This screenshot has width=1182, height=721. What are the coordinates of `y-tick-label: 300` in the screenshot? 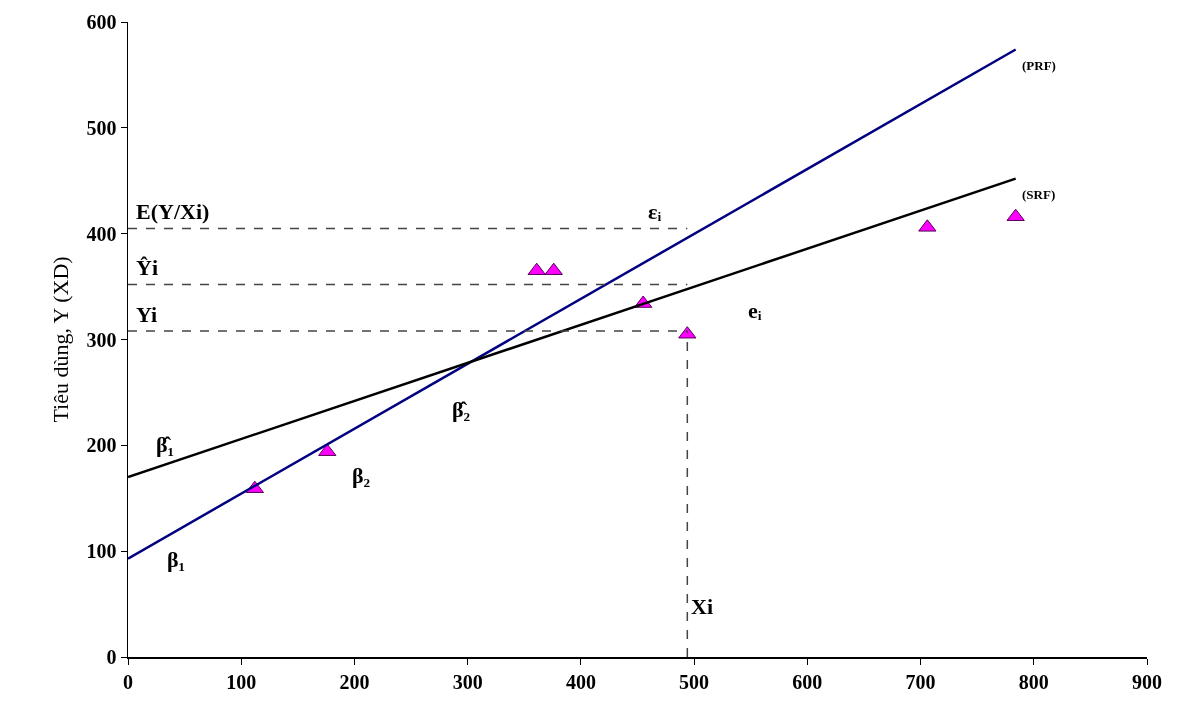 It's located at (101, 339).